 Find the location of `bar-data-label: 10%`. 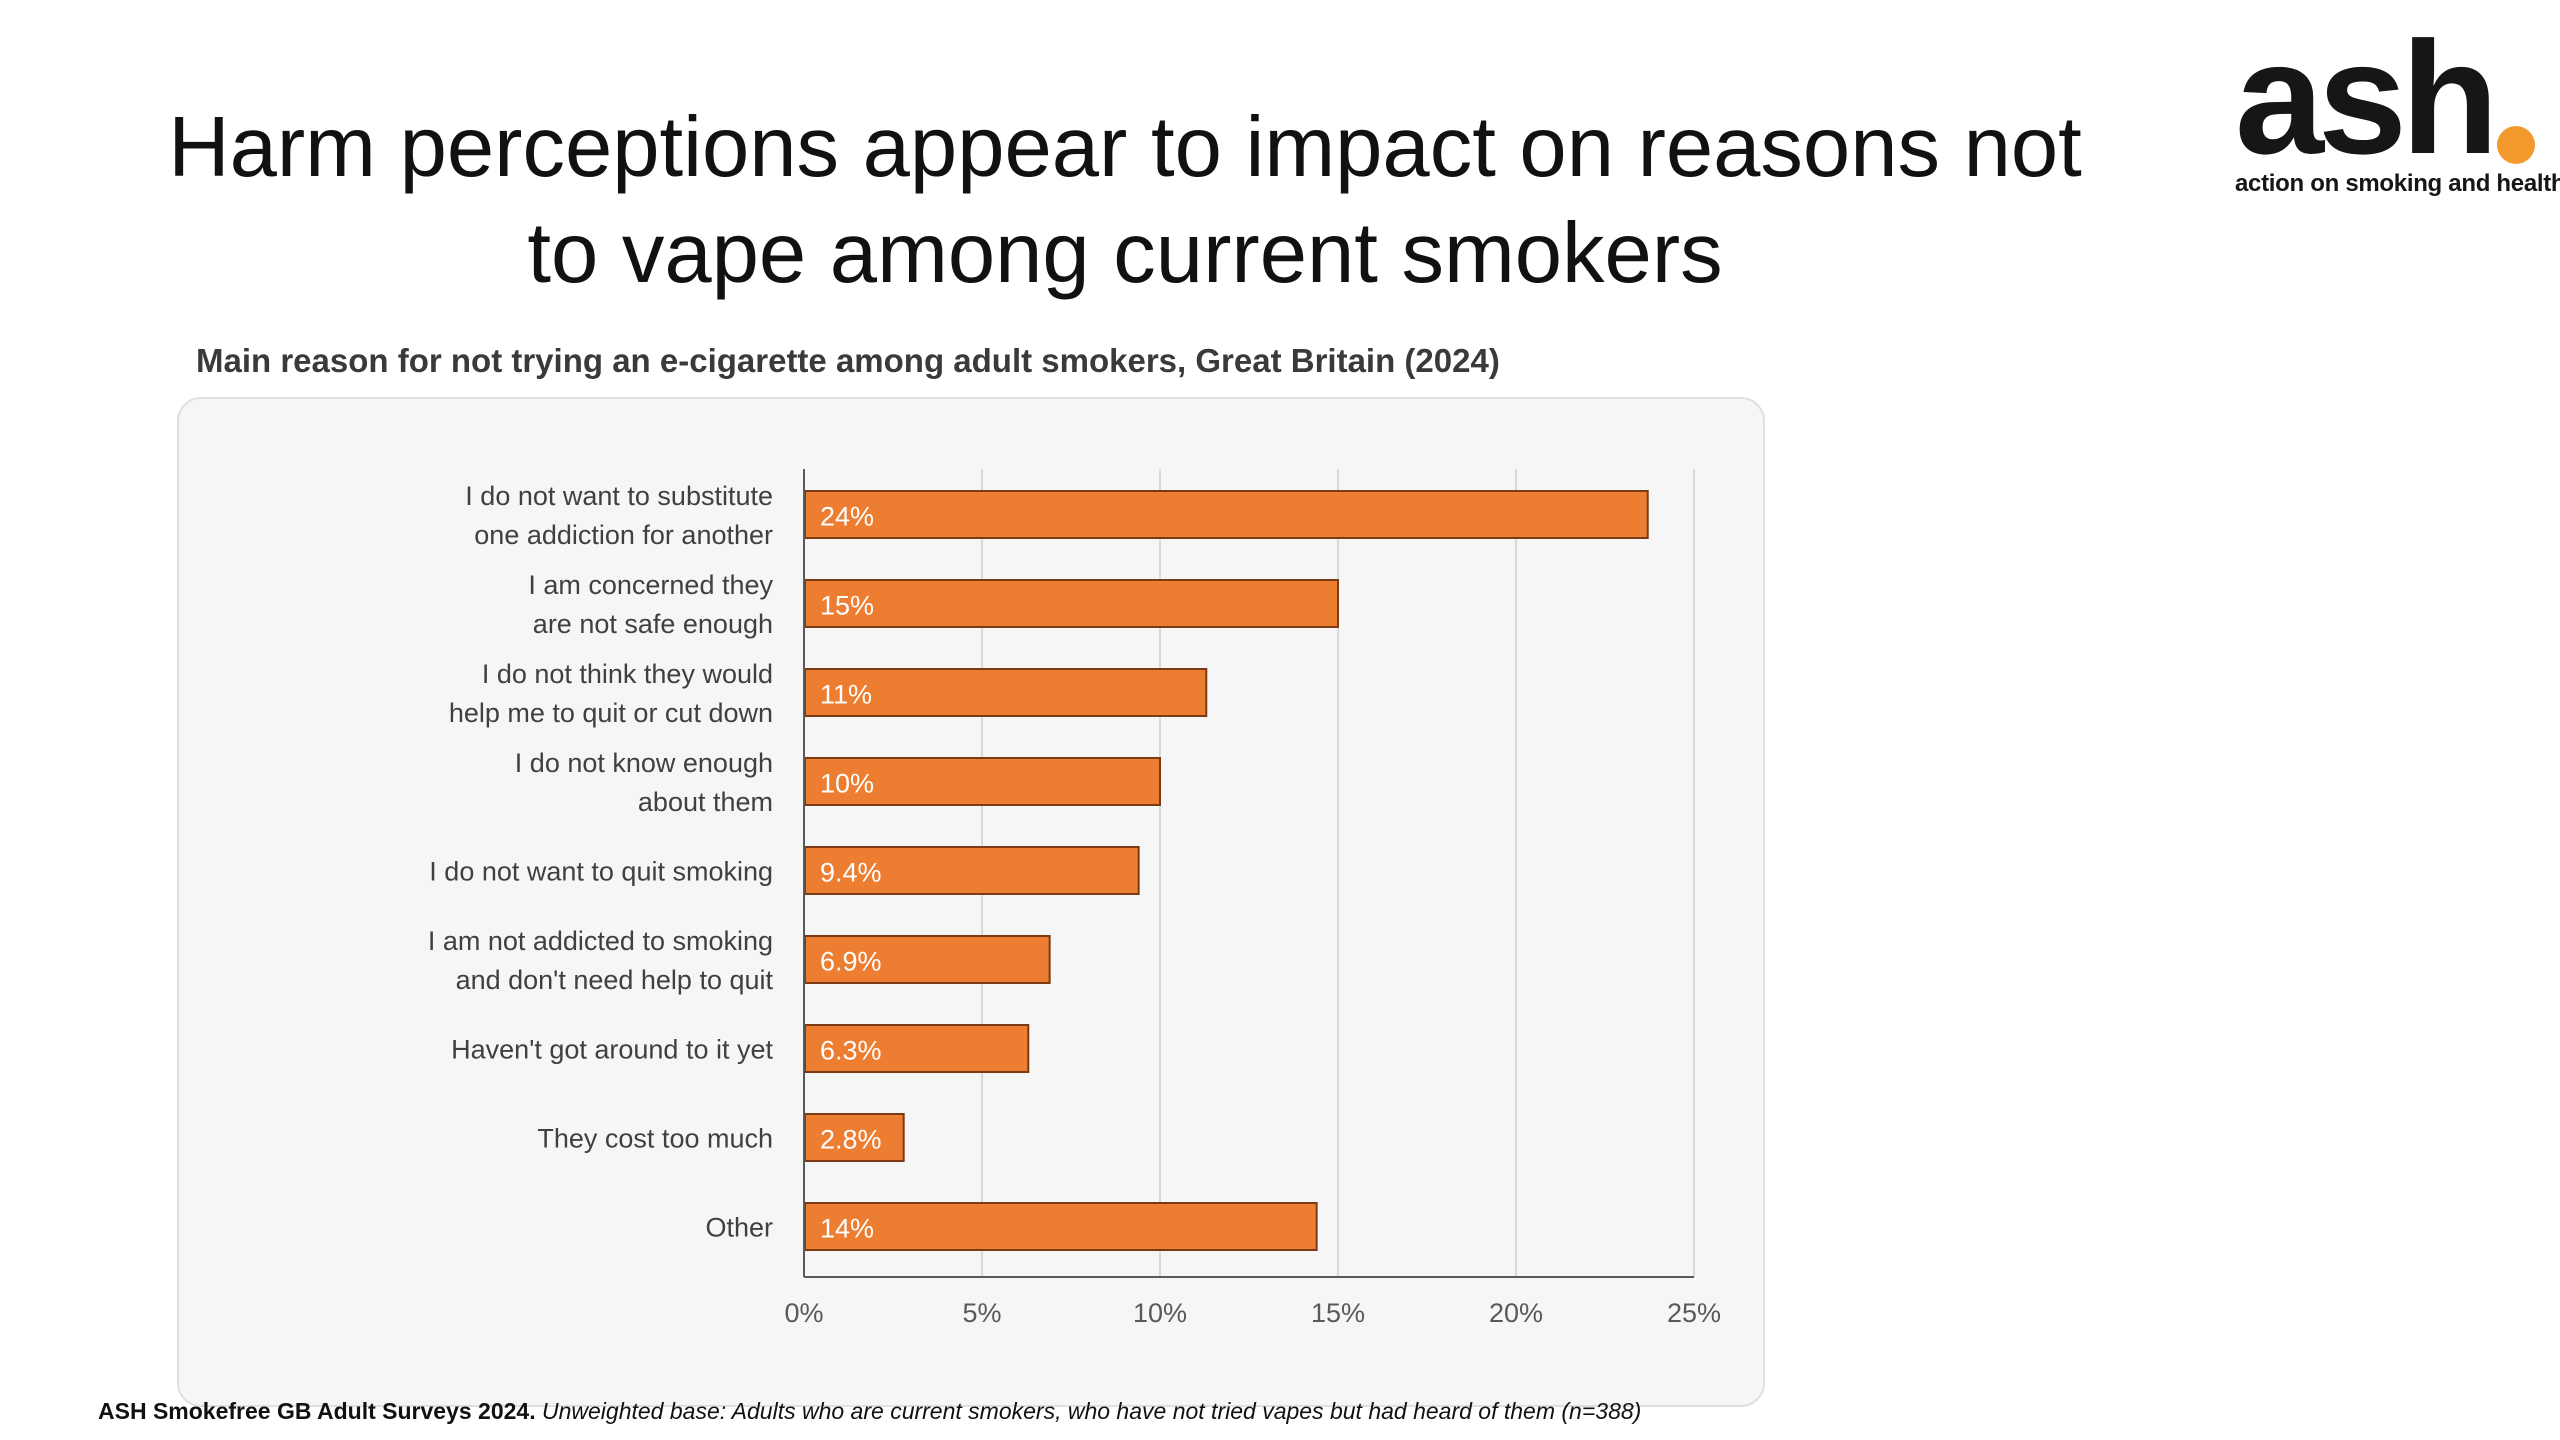

bar-data-label: 10% is located at coordinates (847, 784).